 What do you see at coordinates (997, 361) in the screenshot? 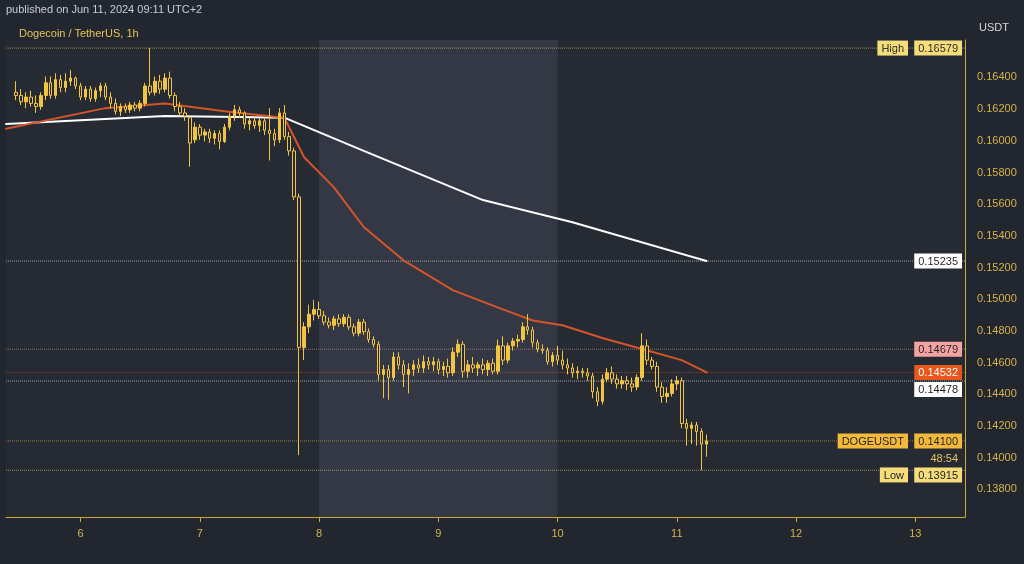
I see `y-tick-label: 0.14600` at bounding box center [997, 361].